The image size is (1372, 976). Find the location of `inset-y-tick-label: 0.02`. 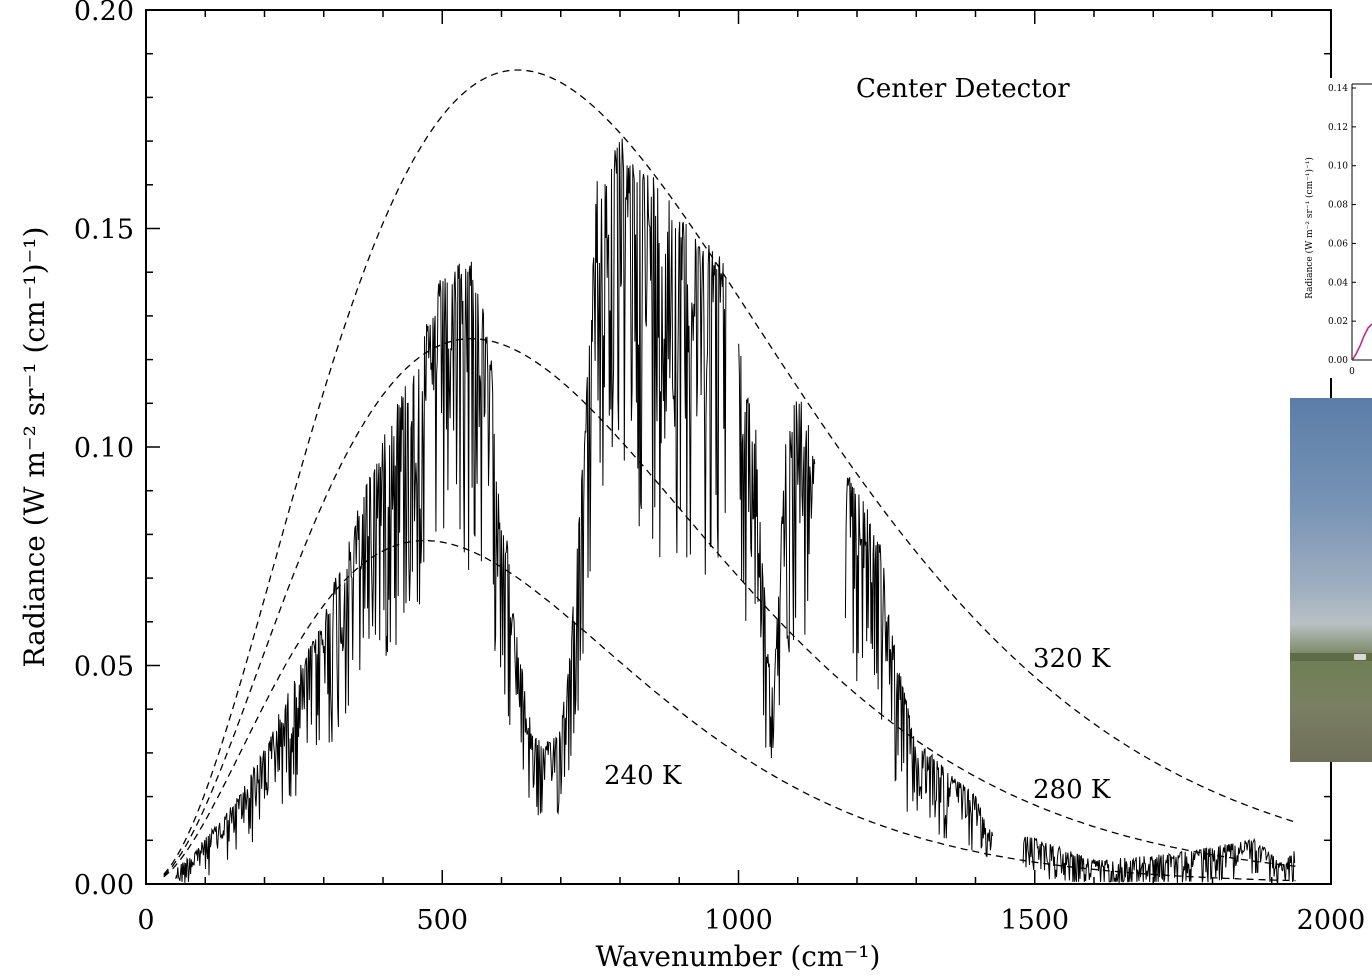

inset-y-tick-label: 0.02 is located at coordinates (1338, 322).